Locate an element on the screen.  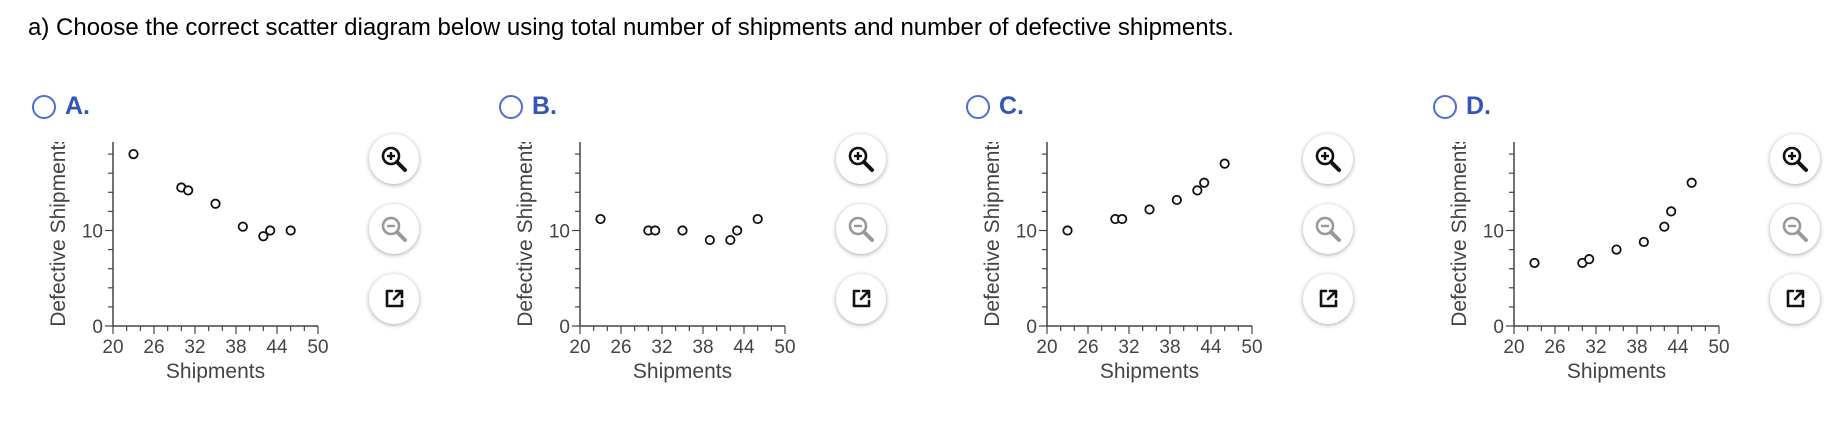
option-d-radio-row: D. is located at coordinates (1462, 106).